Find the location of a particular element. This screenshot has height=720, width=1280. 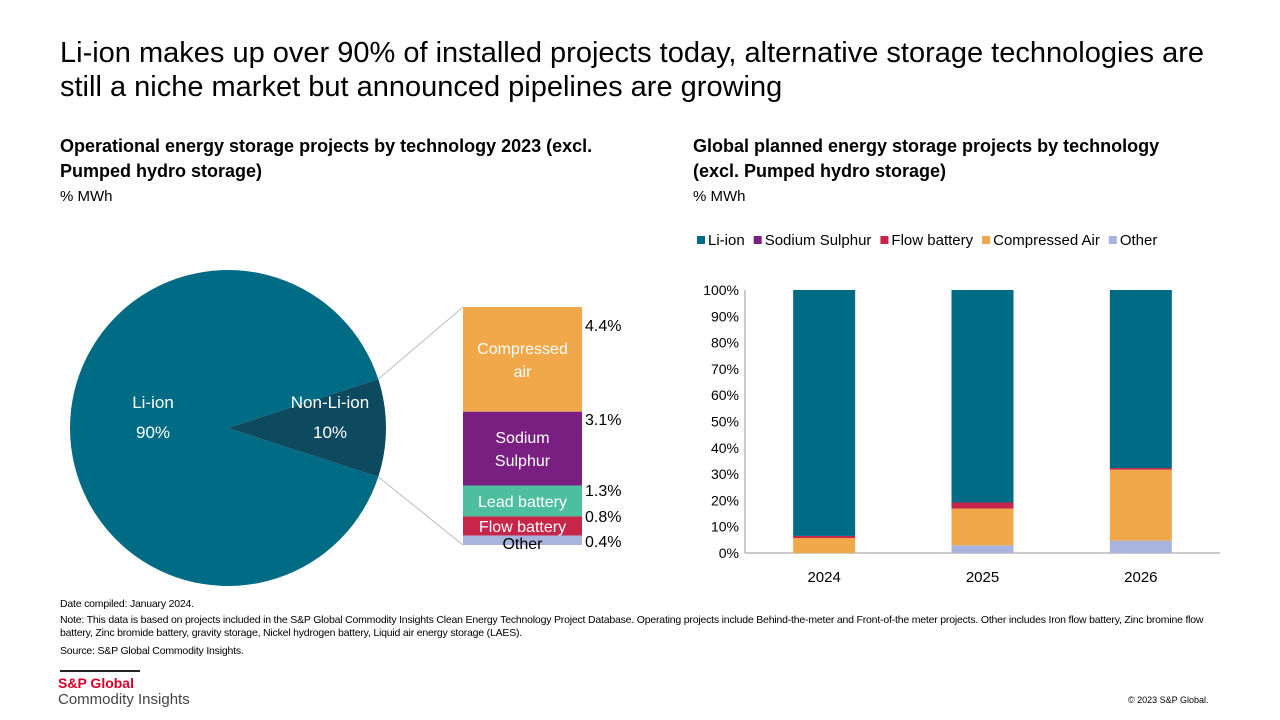

pie-chart-unit: % MWh is located at coordinates (86, 196).